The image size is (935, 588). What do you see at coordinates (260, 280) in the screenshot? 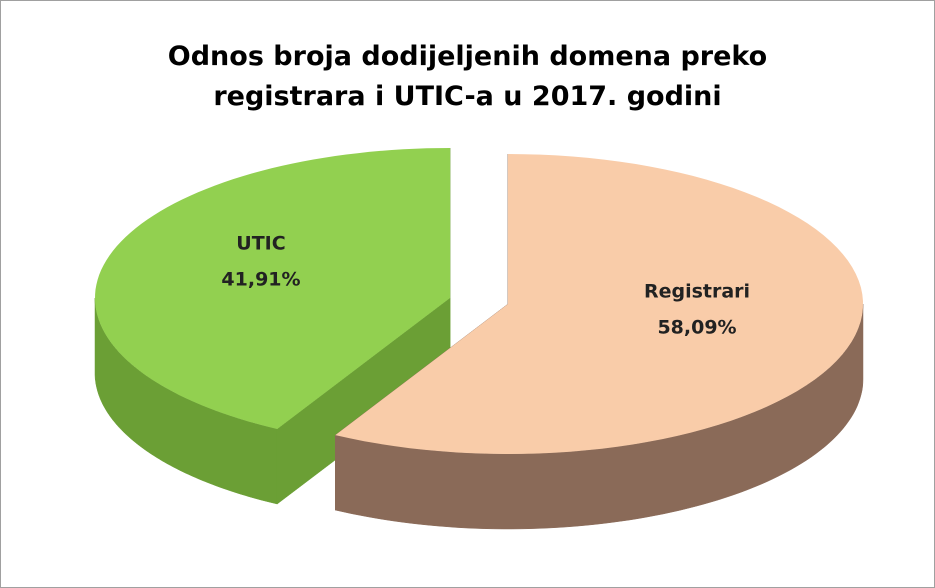
I see `slice-value-label: 41,91%` at bounding box center [260, 280].